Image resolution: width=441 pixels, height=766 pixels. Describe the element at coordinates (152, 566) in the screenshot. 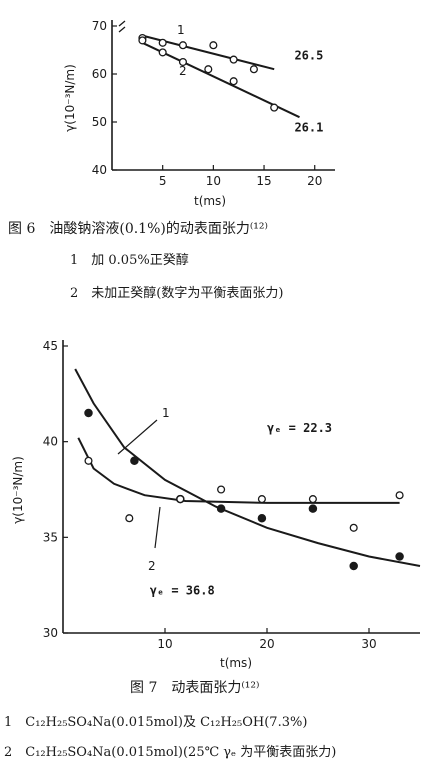

I see `chart2-series-2-label: 2` at that location.